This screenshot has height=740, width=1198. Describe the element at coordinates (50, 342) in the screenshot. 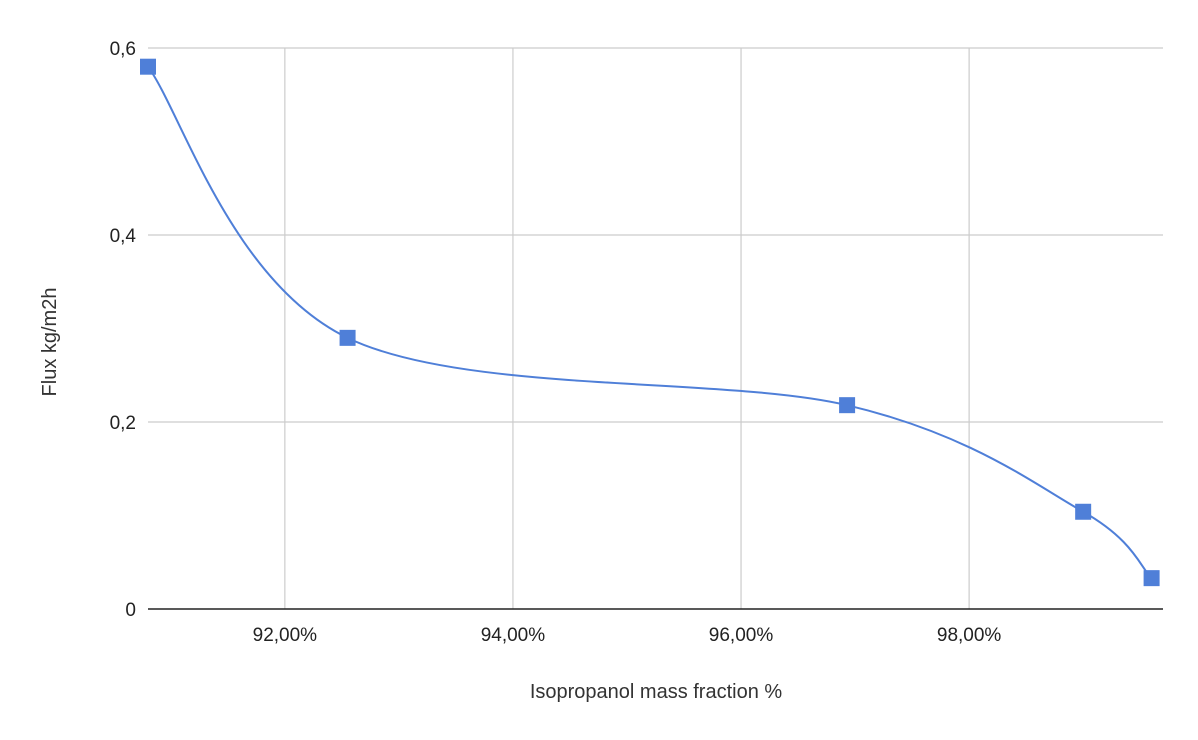

I see `y-axis-title: Flux kg/m2h` at that location.